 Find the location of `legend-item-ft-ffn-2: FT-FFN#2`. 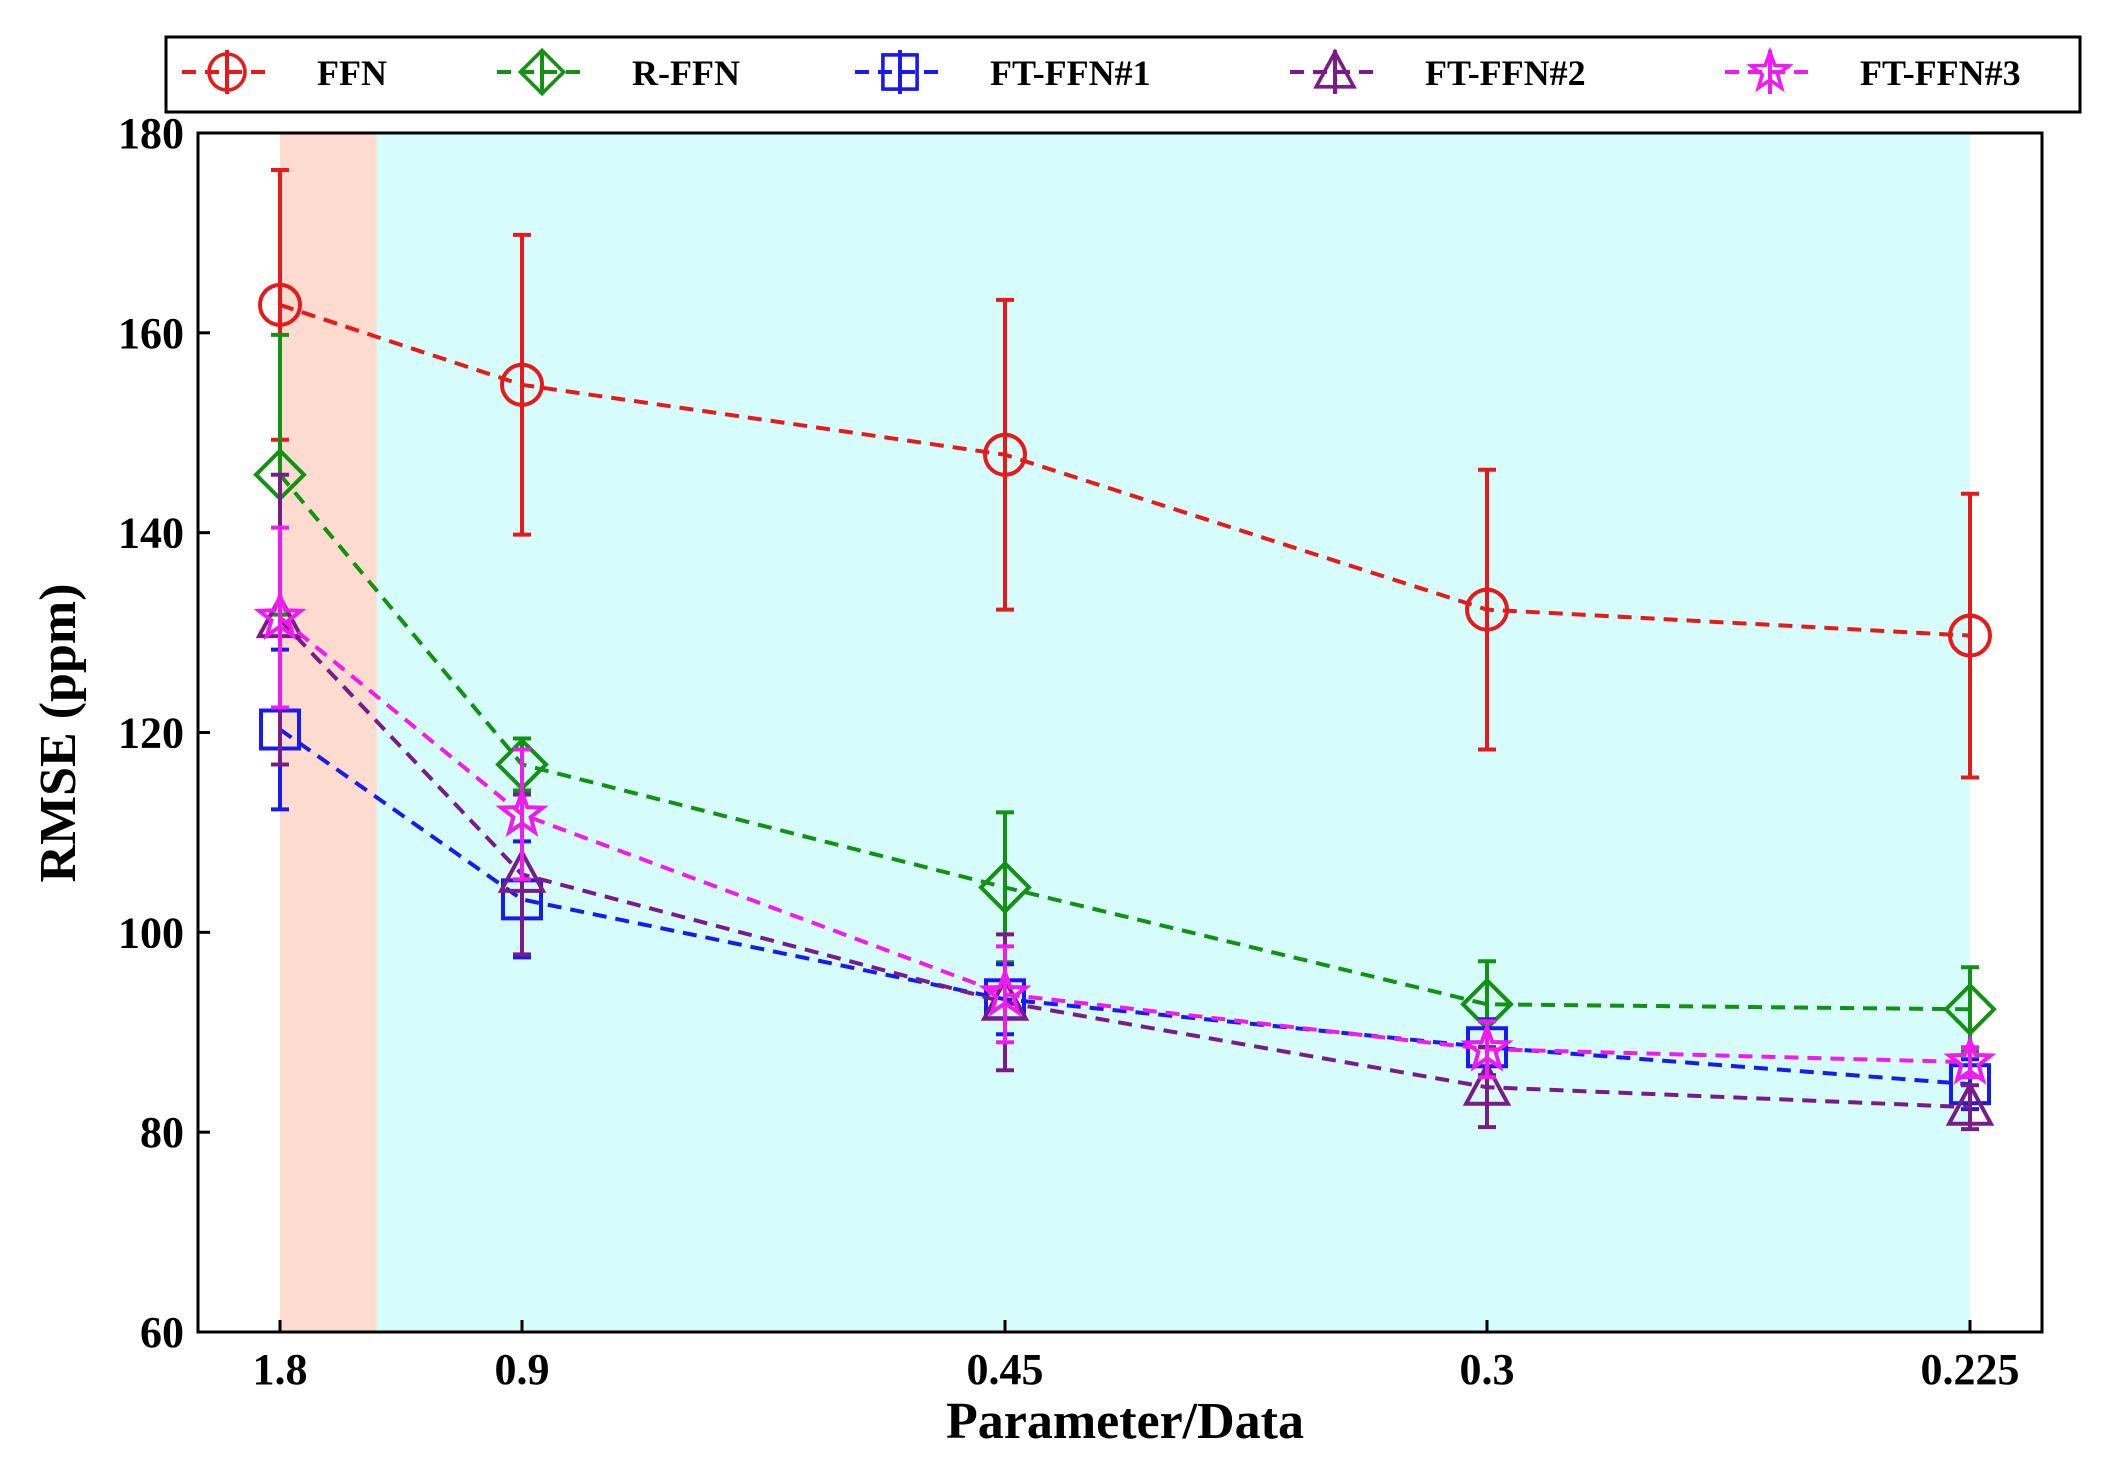

legend-item-ft-ffn-2: FT-FFN#2 is located at coordinates (1438, 71).